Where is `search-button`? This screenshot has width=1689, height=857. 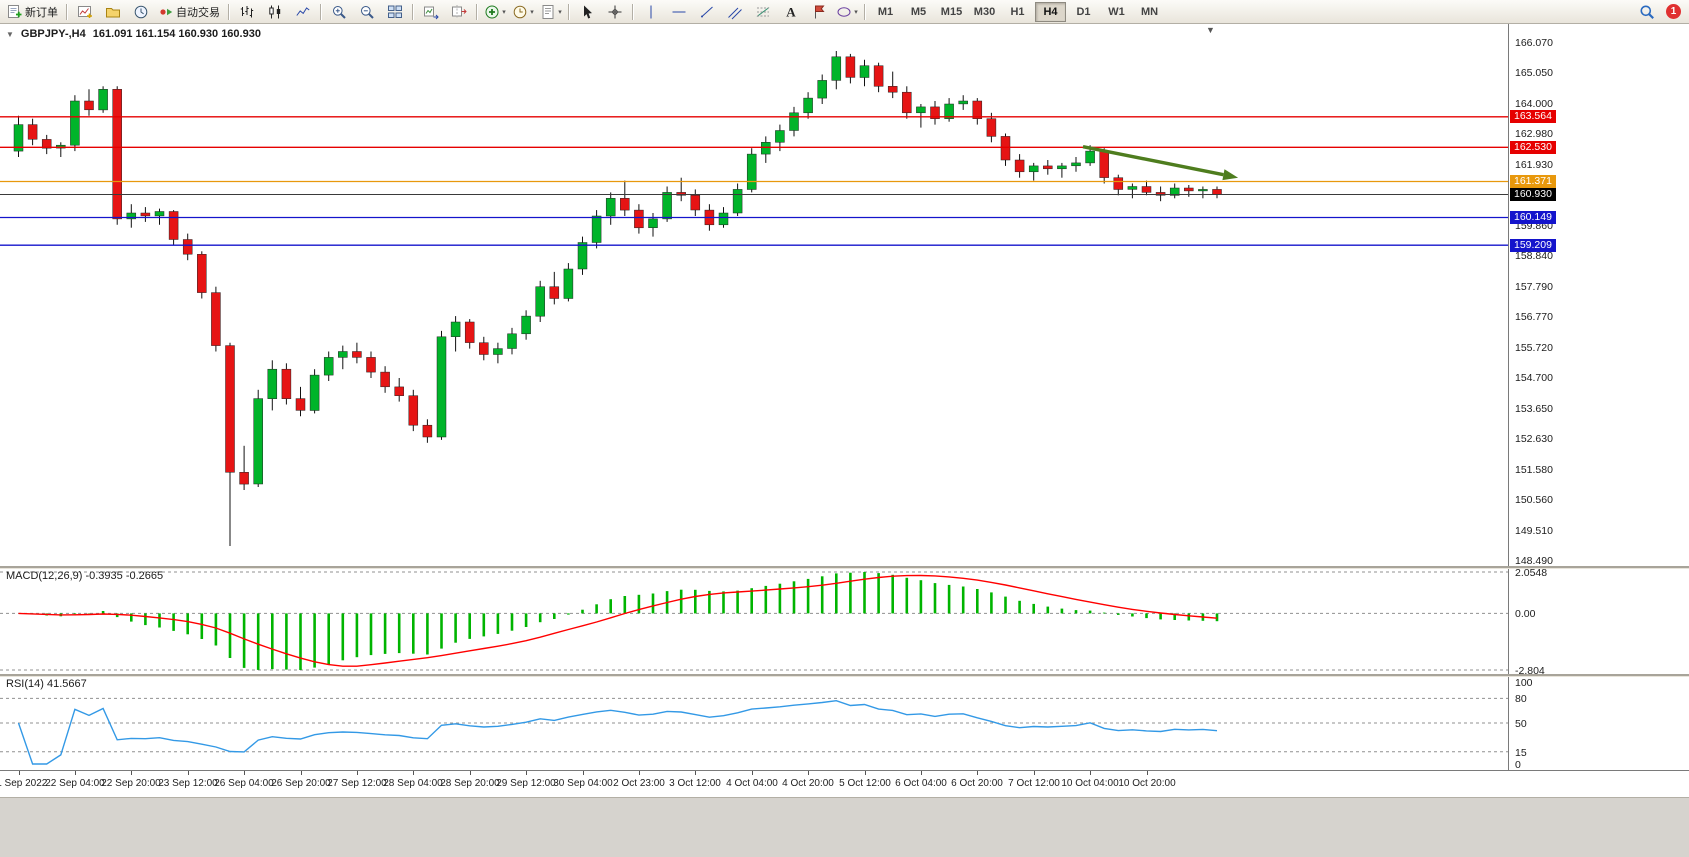 search-button is located at coordinates (1647, 12).